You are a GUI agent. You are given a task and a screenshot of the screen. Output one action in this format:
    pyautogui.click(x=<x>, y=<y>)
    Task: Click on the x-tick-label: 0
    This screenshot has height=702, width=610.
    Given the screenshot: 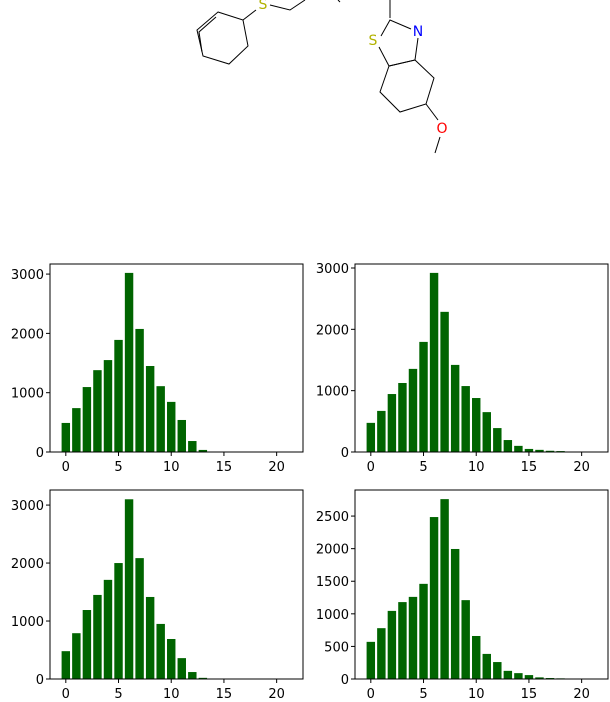 What is the action you would take?
    pyautogui.click(x=66, y=467)
    